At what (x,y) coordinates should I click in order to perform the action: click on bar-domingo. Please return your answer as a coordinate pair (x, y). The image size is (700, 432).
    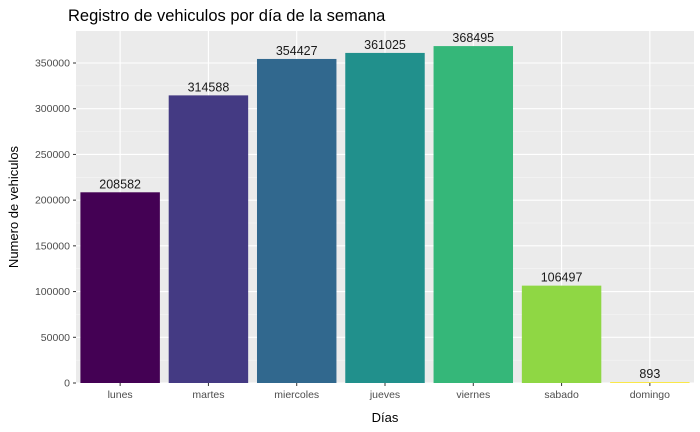
    Looking at the image, I should click on (650, 382).